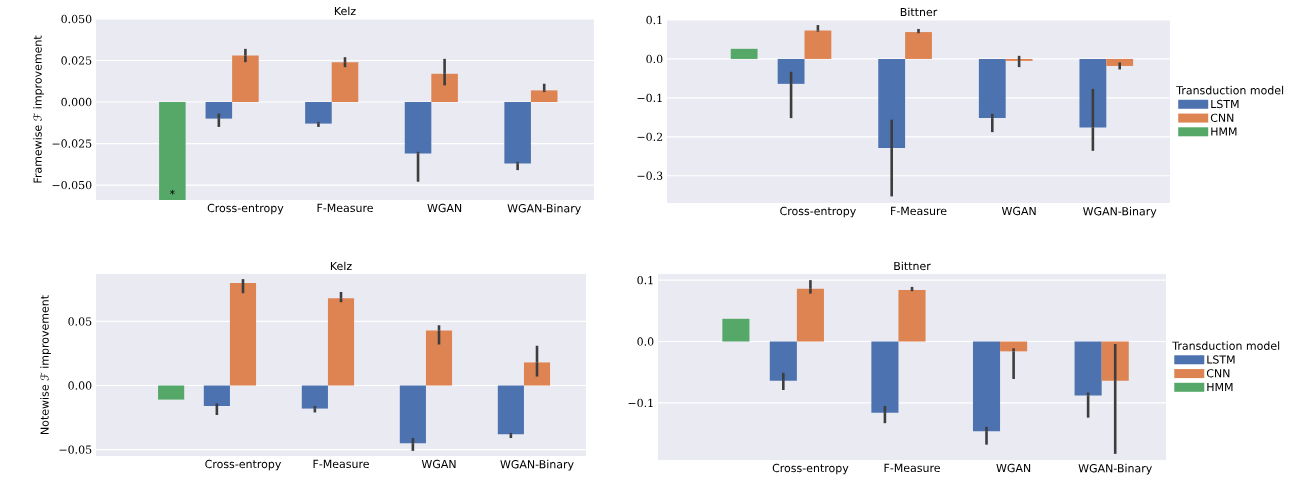 This screenshot has height=490, width=1299. Describe the element at coordinates (45, 364) in the screenshot. I see `y-axis-title: Notewise ℱ improvement` at that location.